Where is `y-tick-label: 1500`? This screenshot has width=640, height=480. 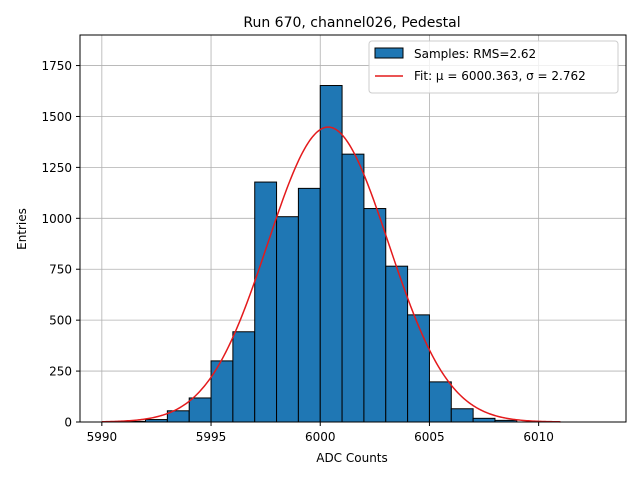
y-tick-label: 1500 is located at coordinates (56, 117).